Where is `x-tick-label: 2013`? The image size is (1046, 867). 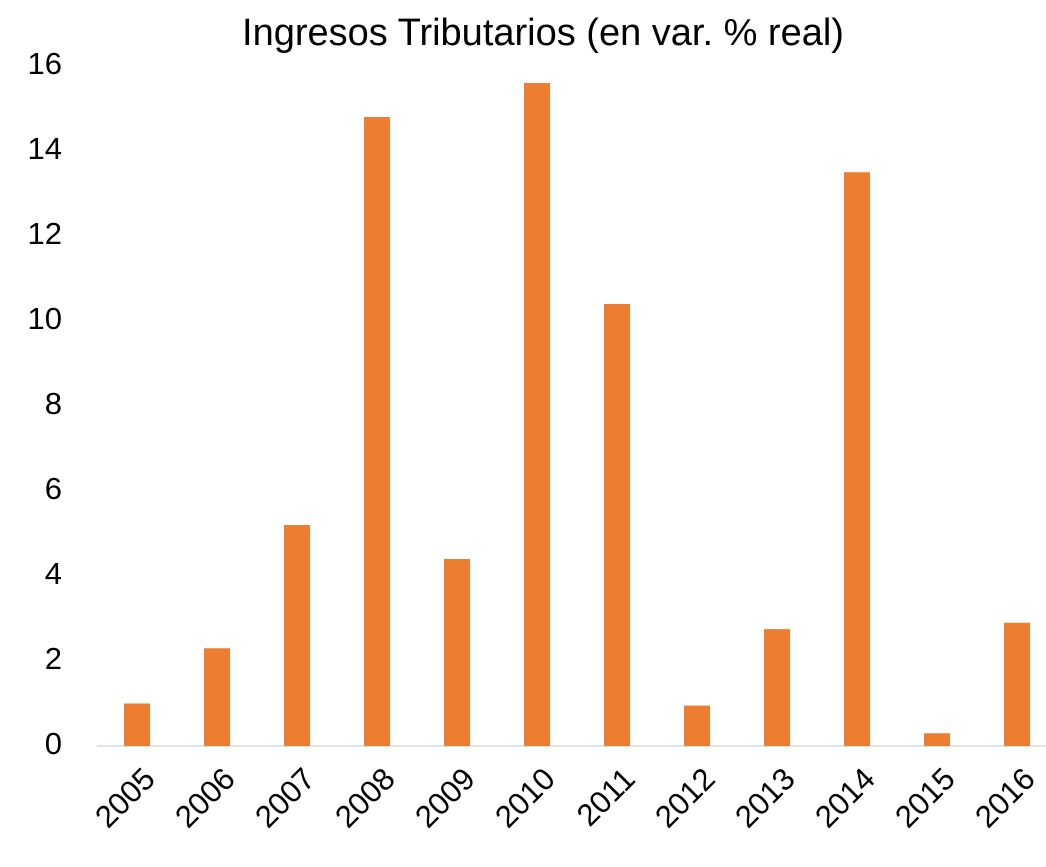
x-tick-label: 2013 is located at coordinates (765, 798).